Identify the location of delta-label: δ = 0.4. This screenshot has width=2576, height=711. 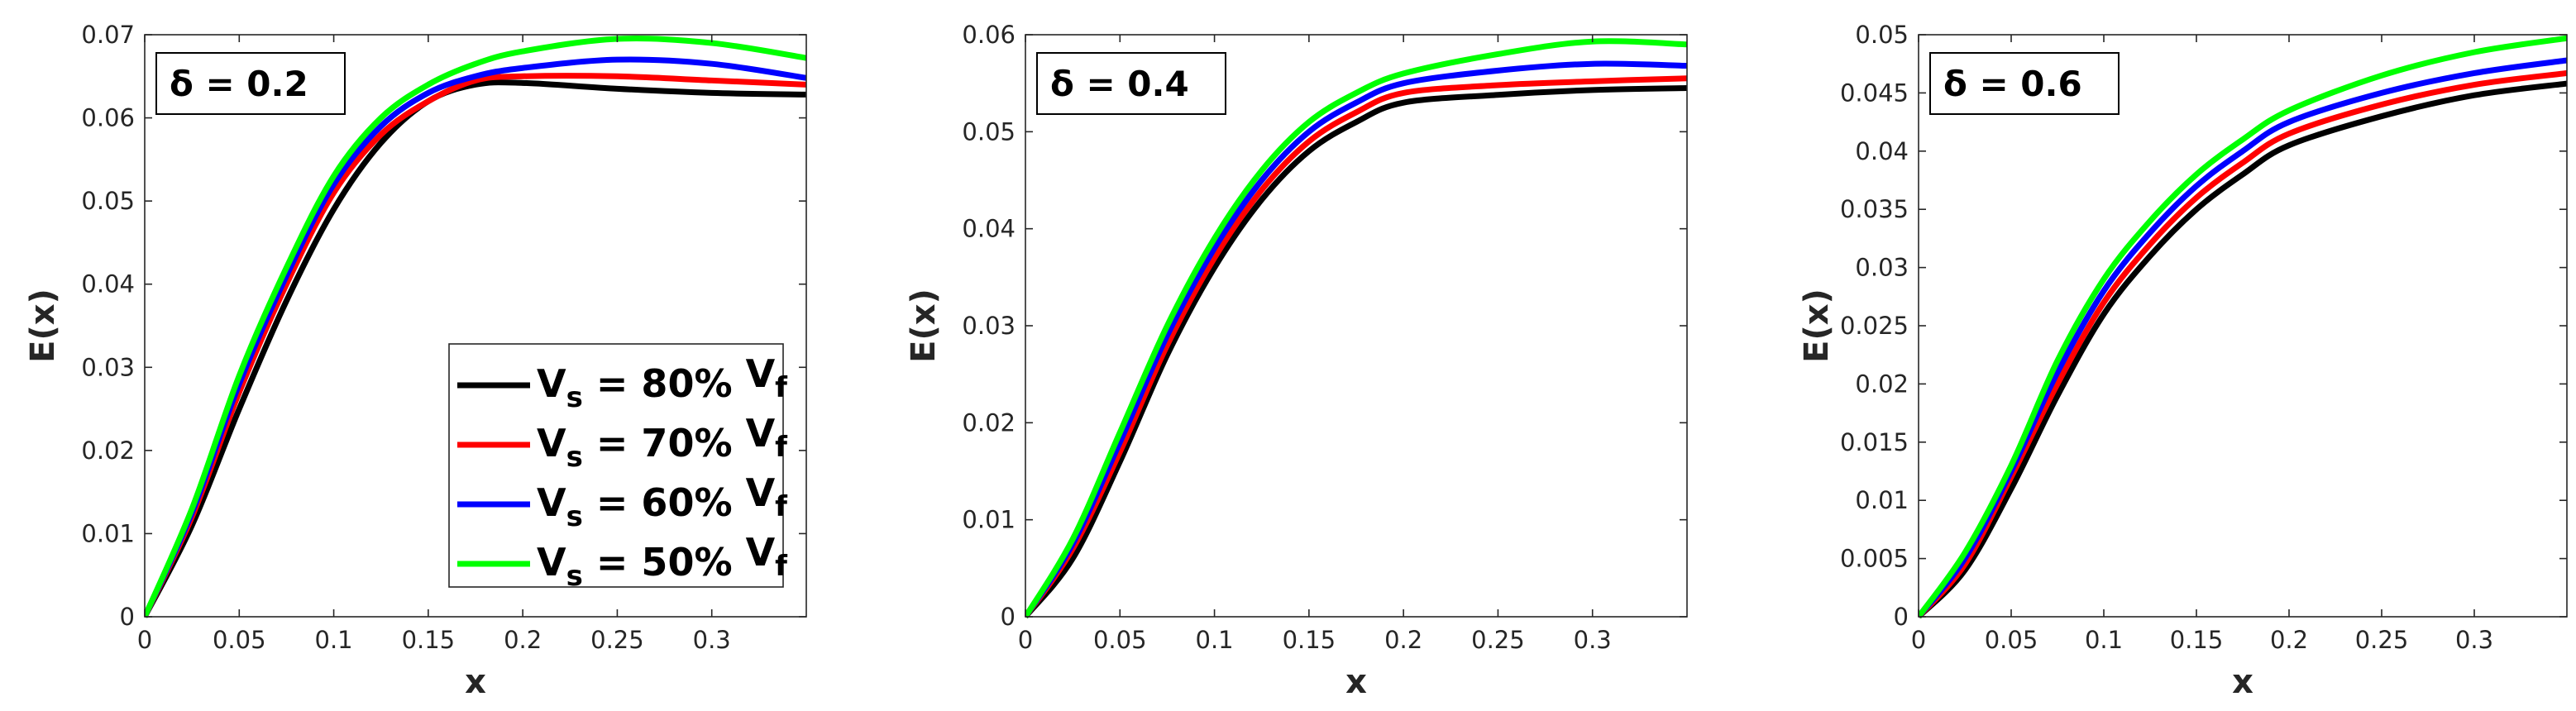
(1119, 84).